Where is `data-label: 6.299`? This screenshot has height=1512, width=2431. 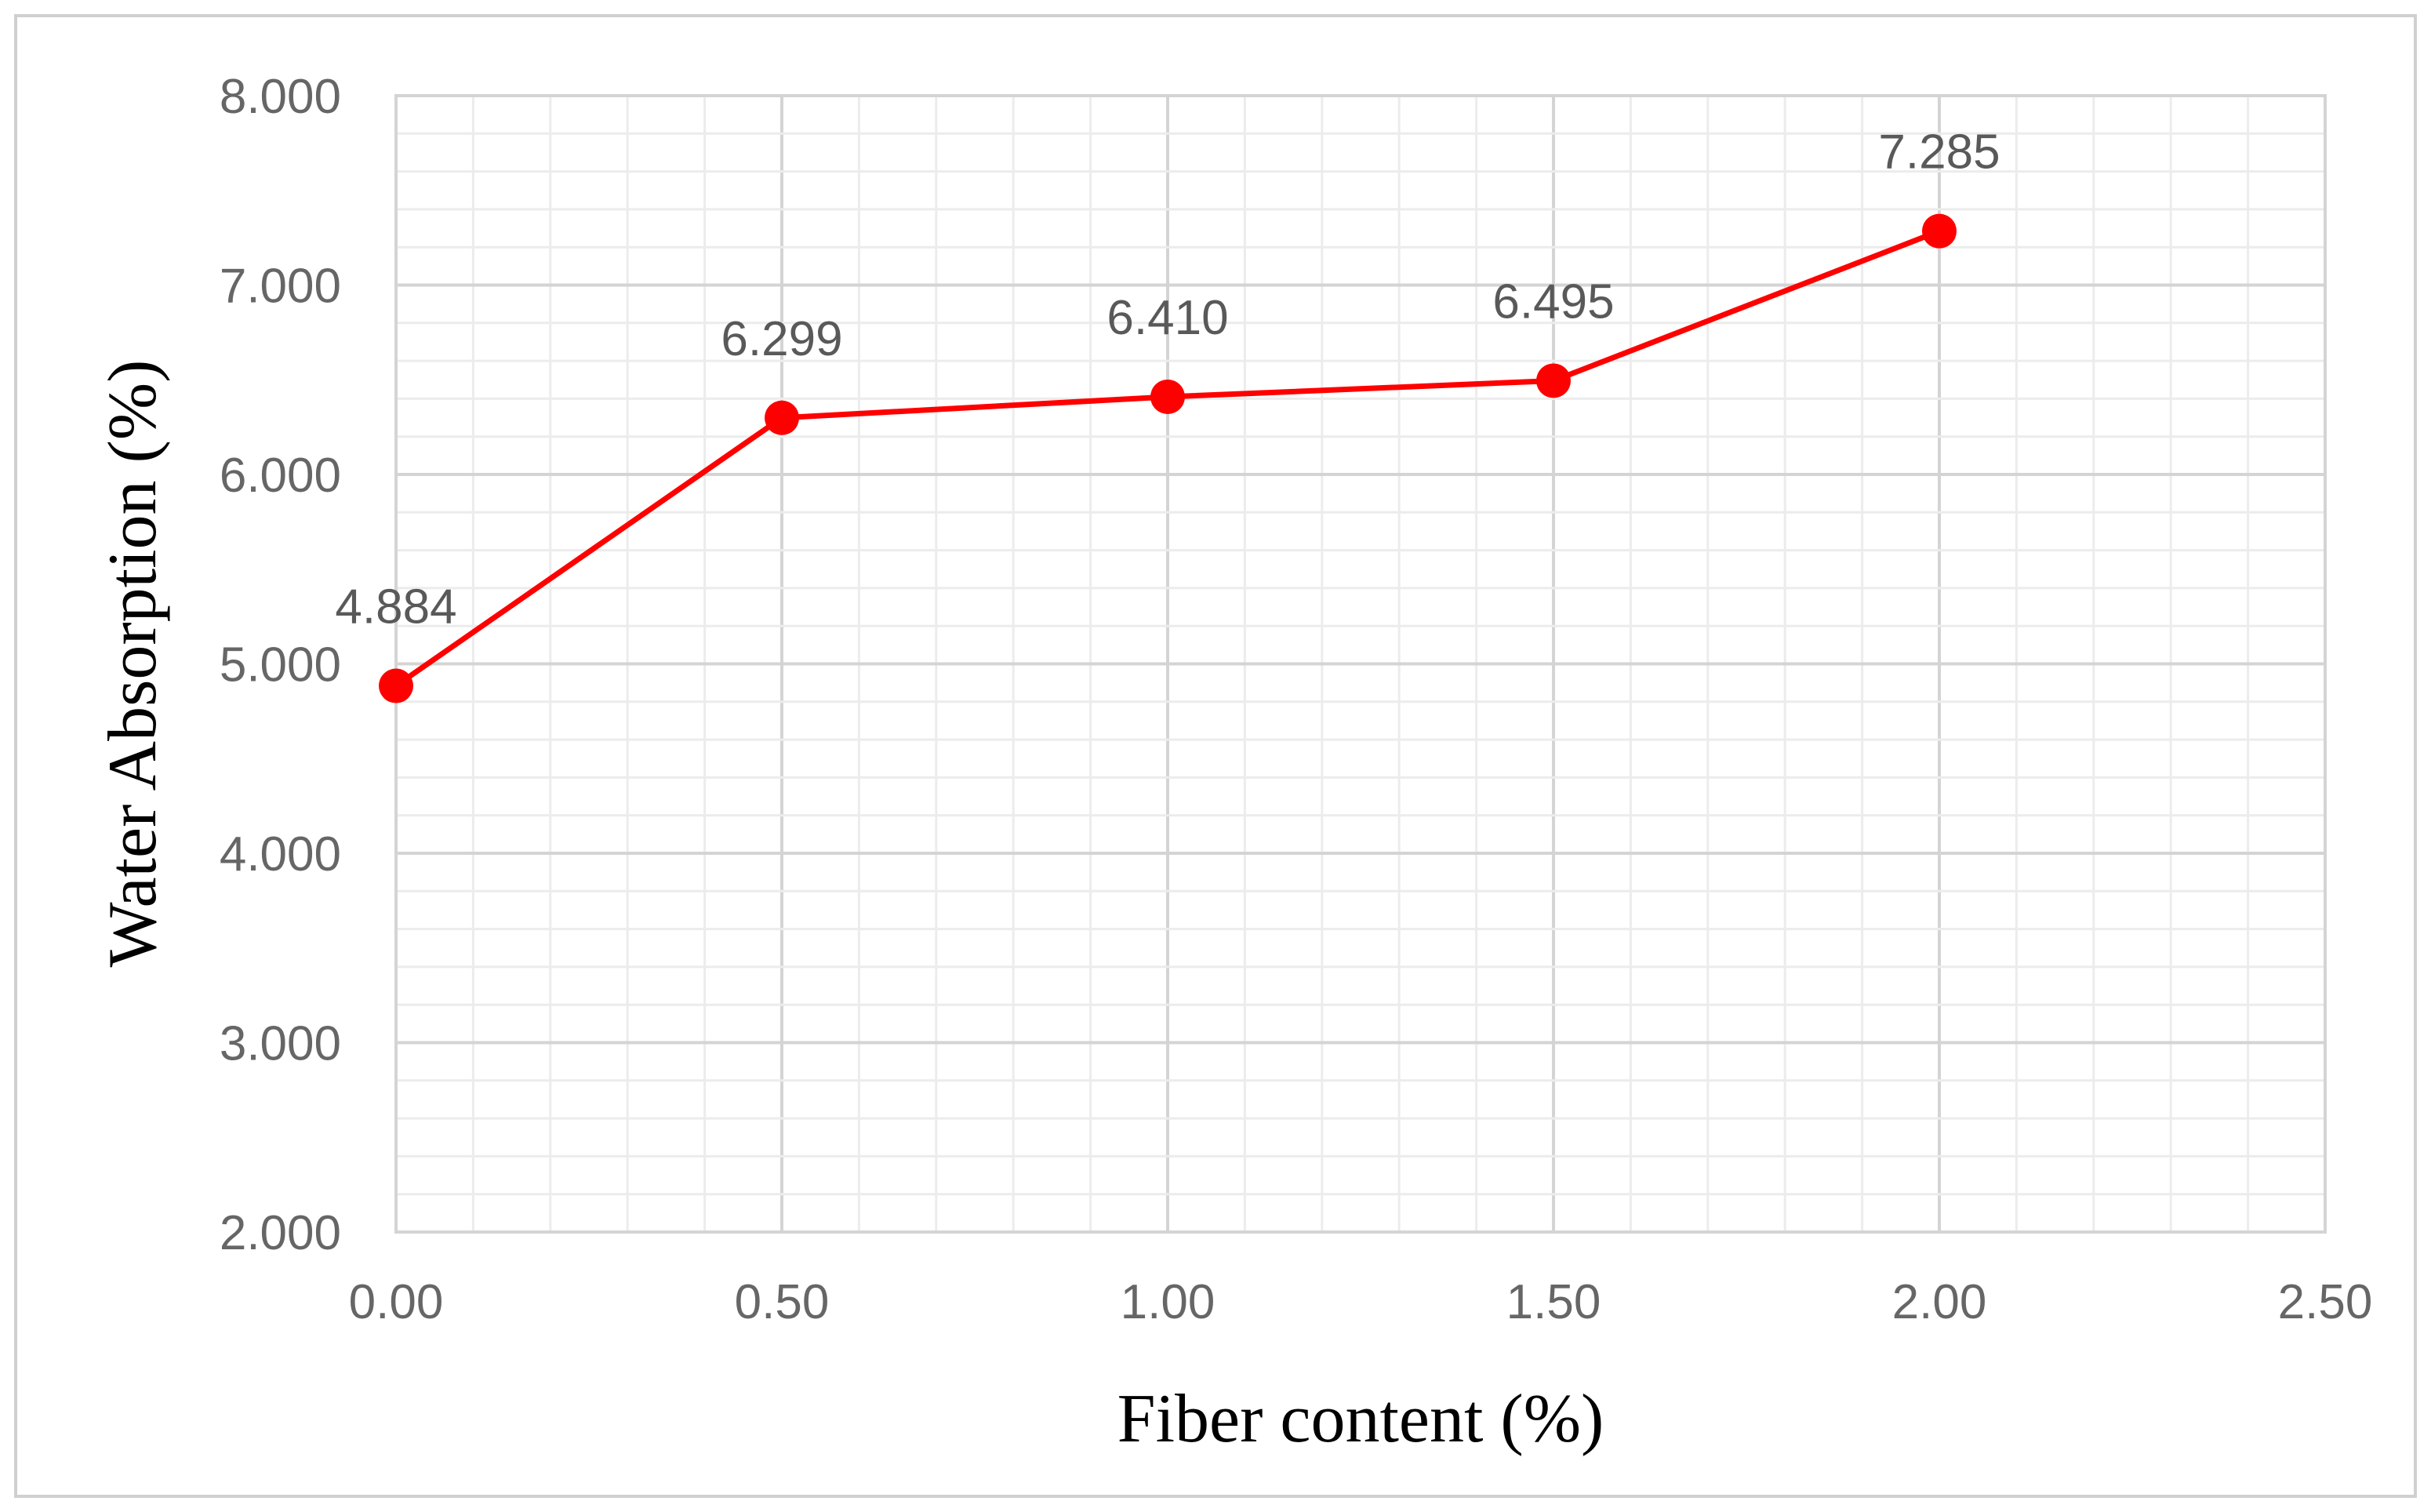
data-label: 6.299 is located at coordinates (782, 339).